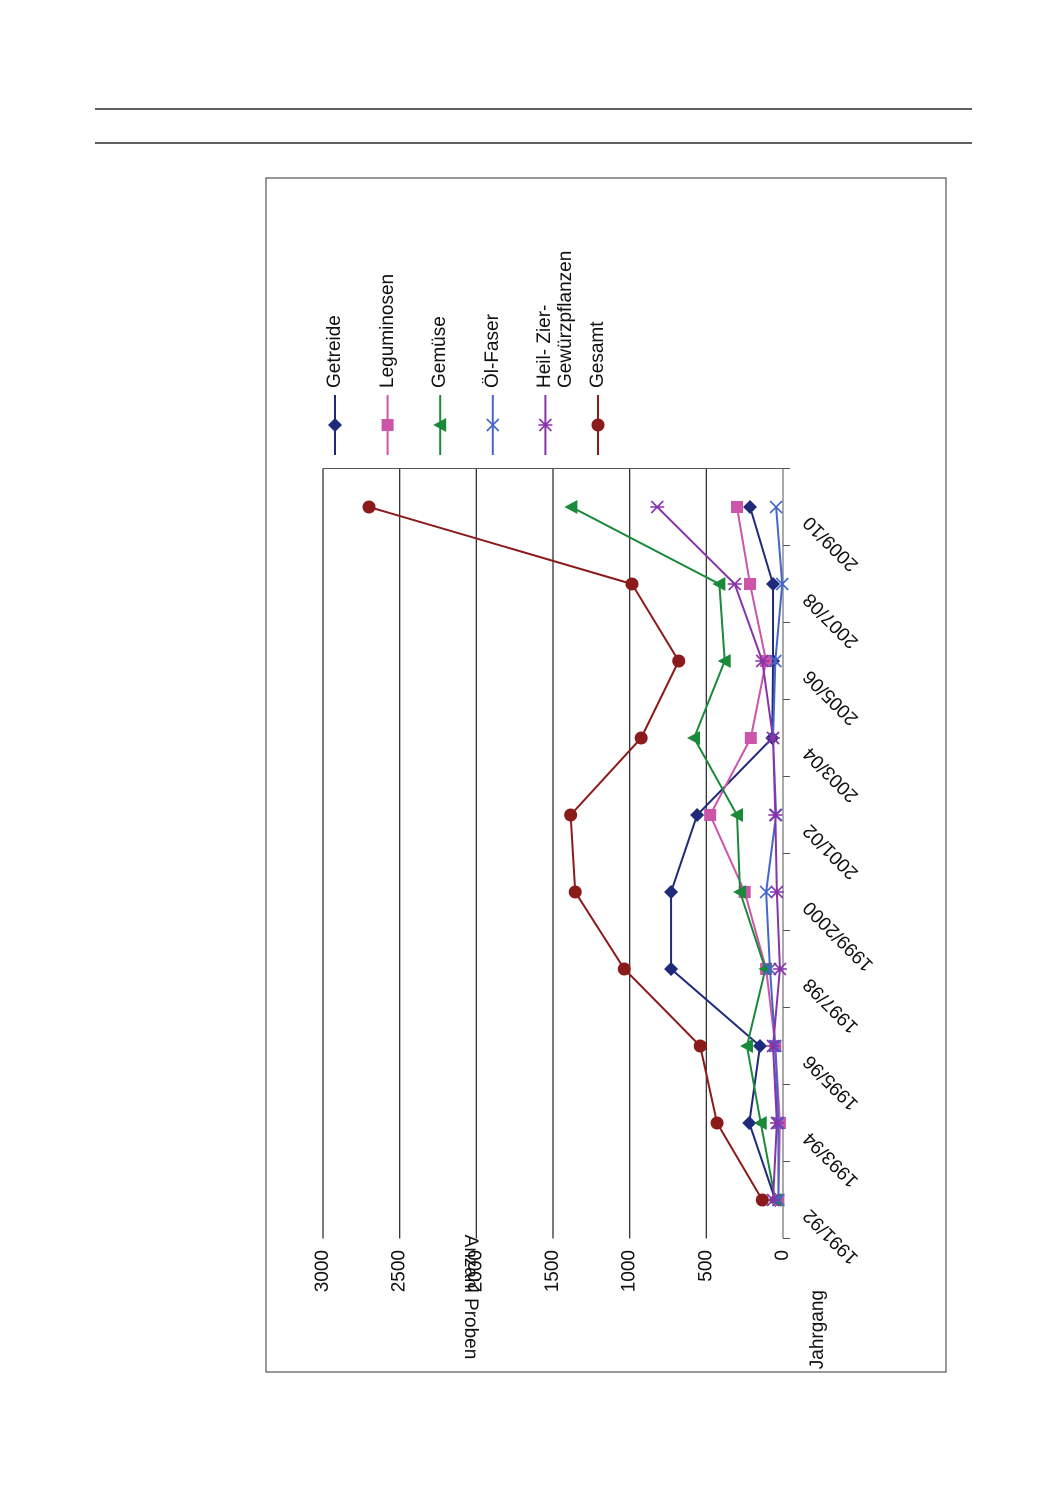  Describe the element at coordinates (705, 1266) in the screenshot. I see `y-tick-label: 500` at that location.